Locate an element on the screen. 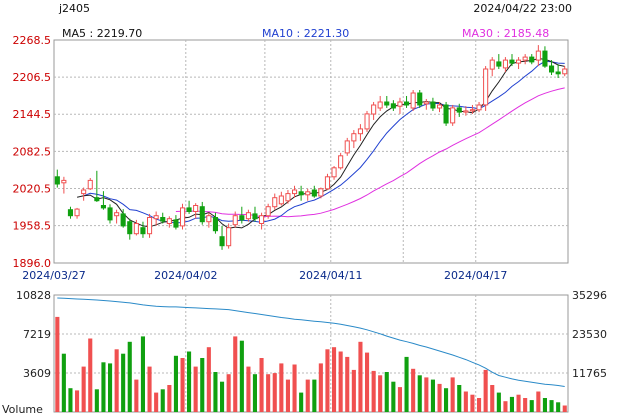 This screenshot has width=620, height=420. price-y-tick-label: 2268.5 is located at coordinates (32, 40).